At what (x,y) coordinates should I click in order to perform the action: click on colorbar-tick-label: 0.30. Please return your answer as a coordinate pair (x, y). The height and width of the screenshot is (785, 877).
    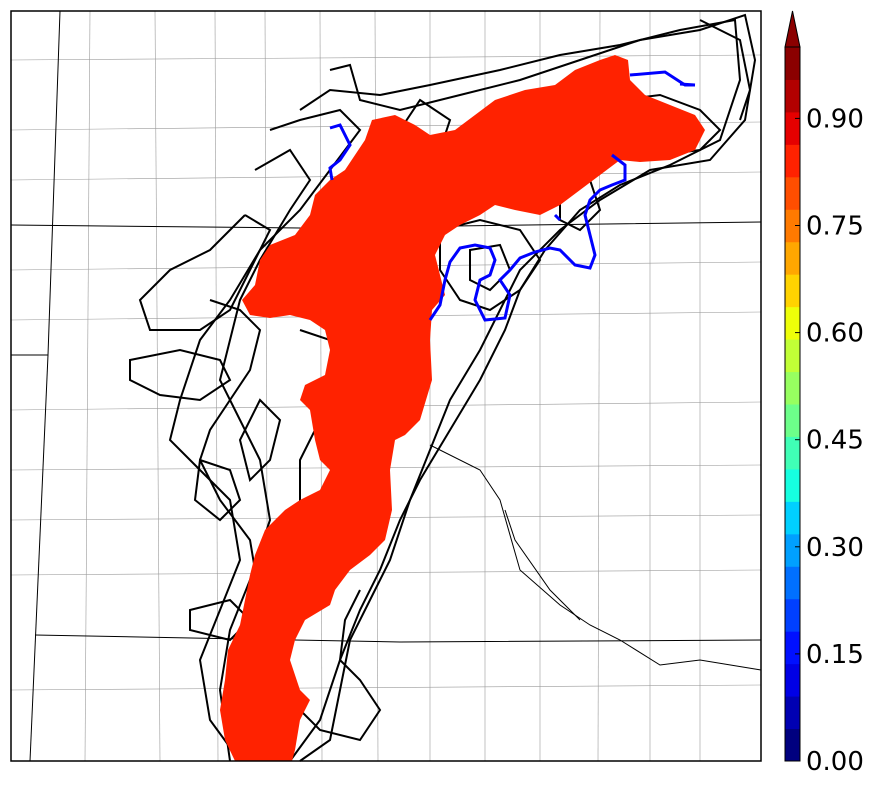
    Looking at the image, I should click on (835, 548).